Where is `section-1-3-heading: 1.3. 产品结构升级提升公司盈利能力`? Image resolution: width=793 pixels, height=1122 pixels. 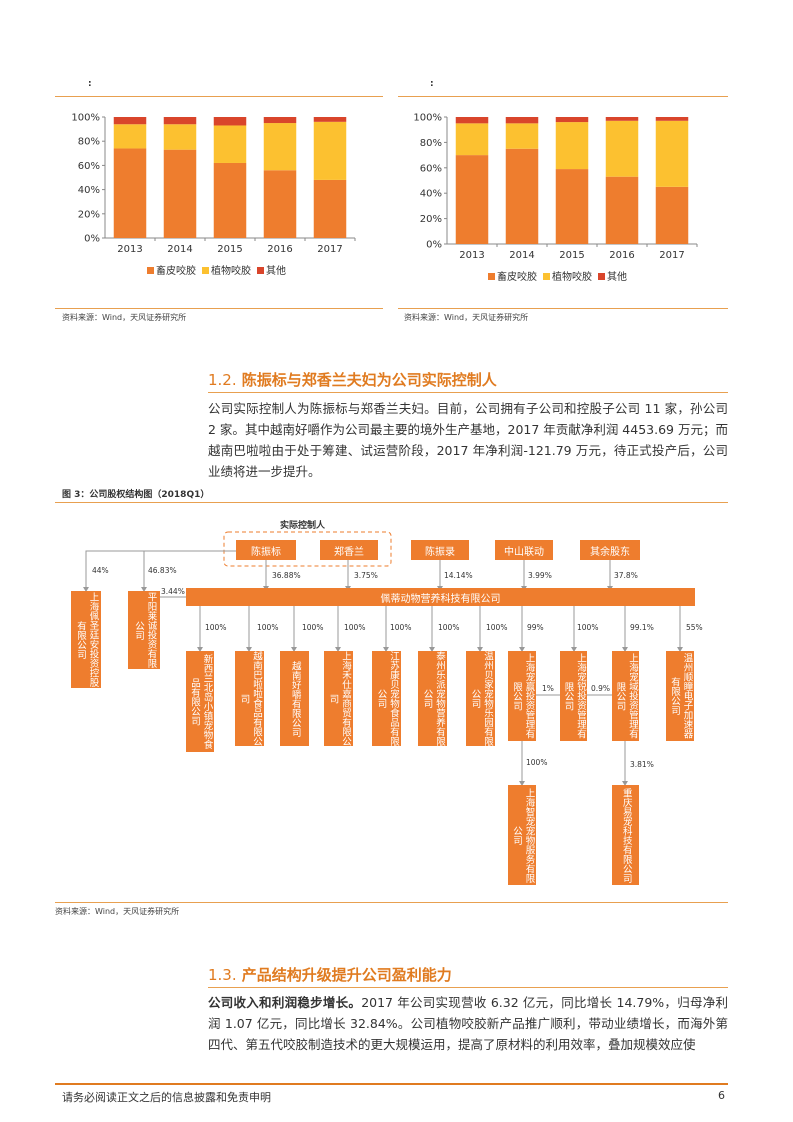 section-1-3-heading: 1.3. 产品结构升级提升公司盈利能力 is located at coordinates (330, 974).